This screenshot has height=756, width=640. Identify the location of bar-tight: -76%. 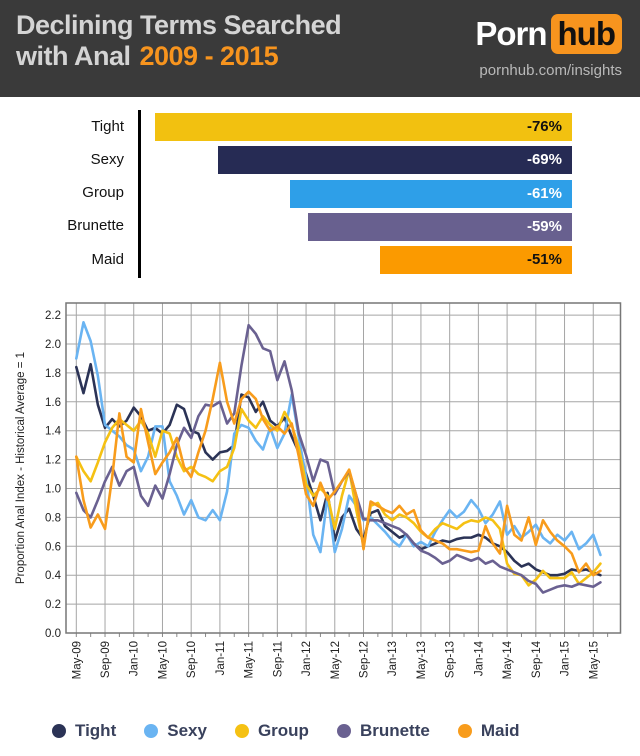
(363, 127).